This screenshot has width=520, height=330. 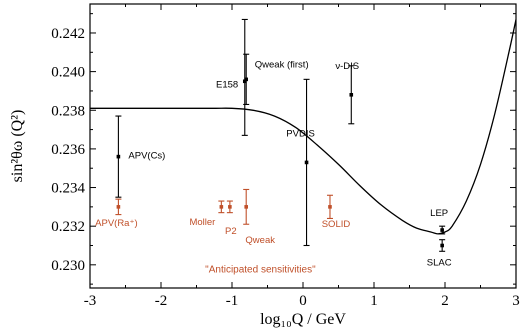 I want to click on point-label: APV(Cs), so click(x=146, y=156).